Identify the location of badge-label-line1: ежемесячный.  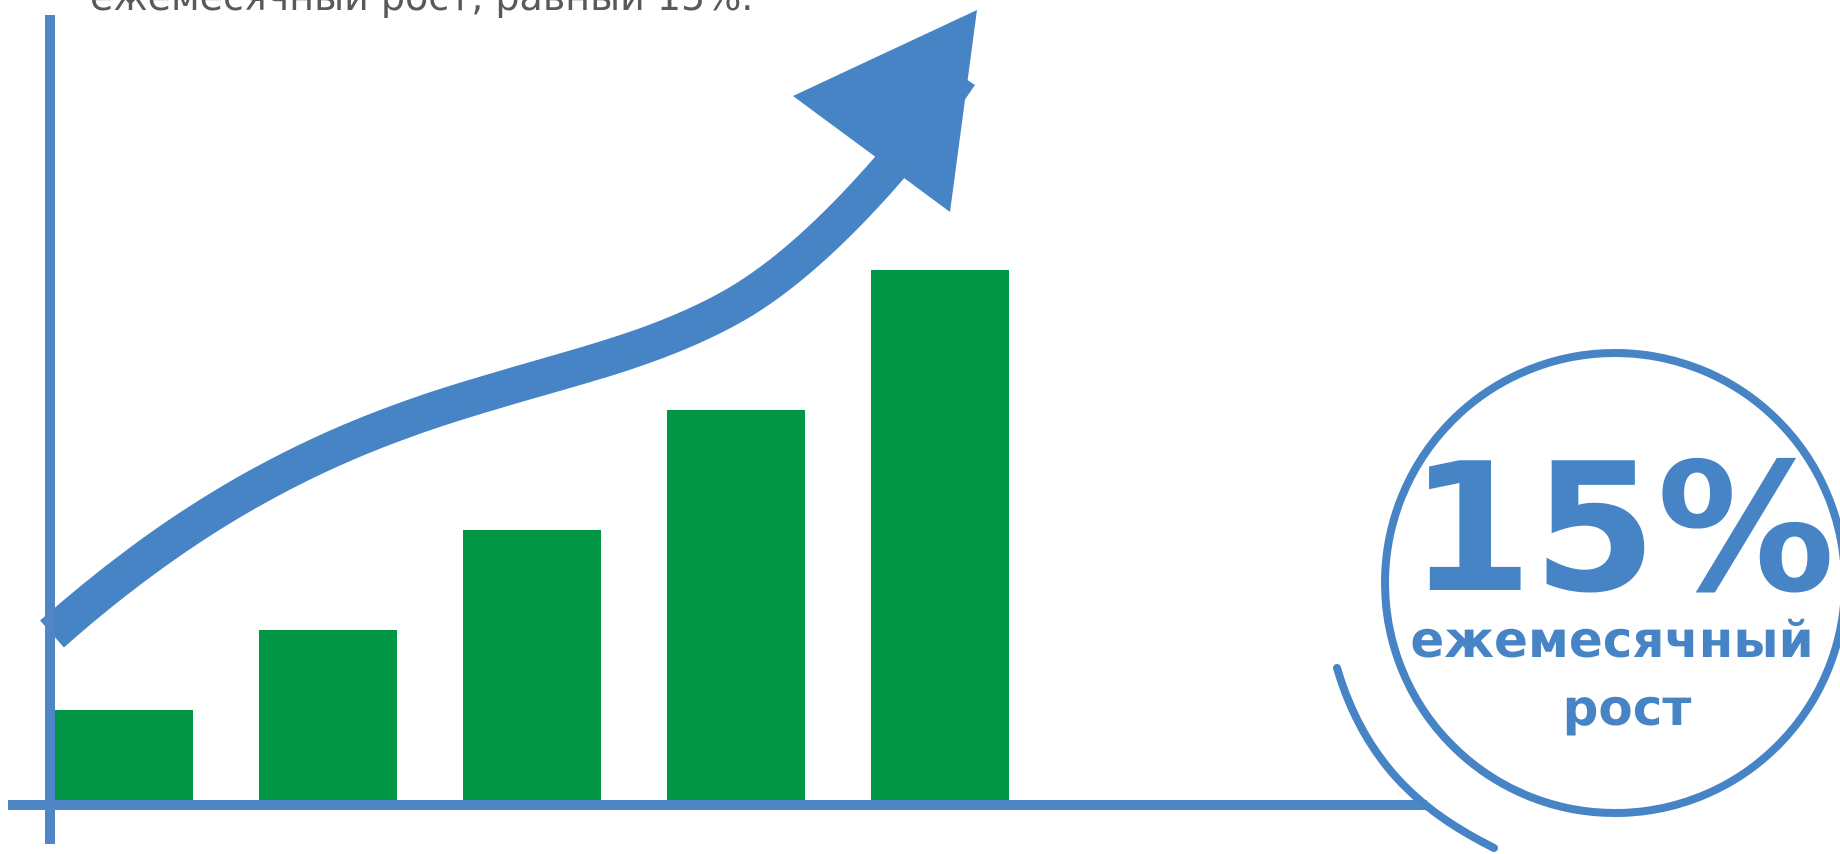
(1611, 640).